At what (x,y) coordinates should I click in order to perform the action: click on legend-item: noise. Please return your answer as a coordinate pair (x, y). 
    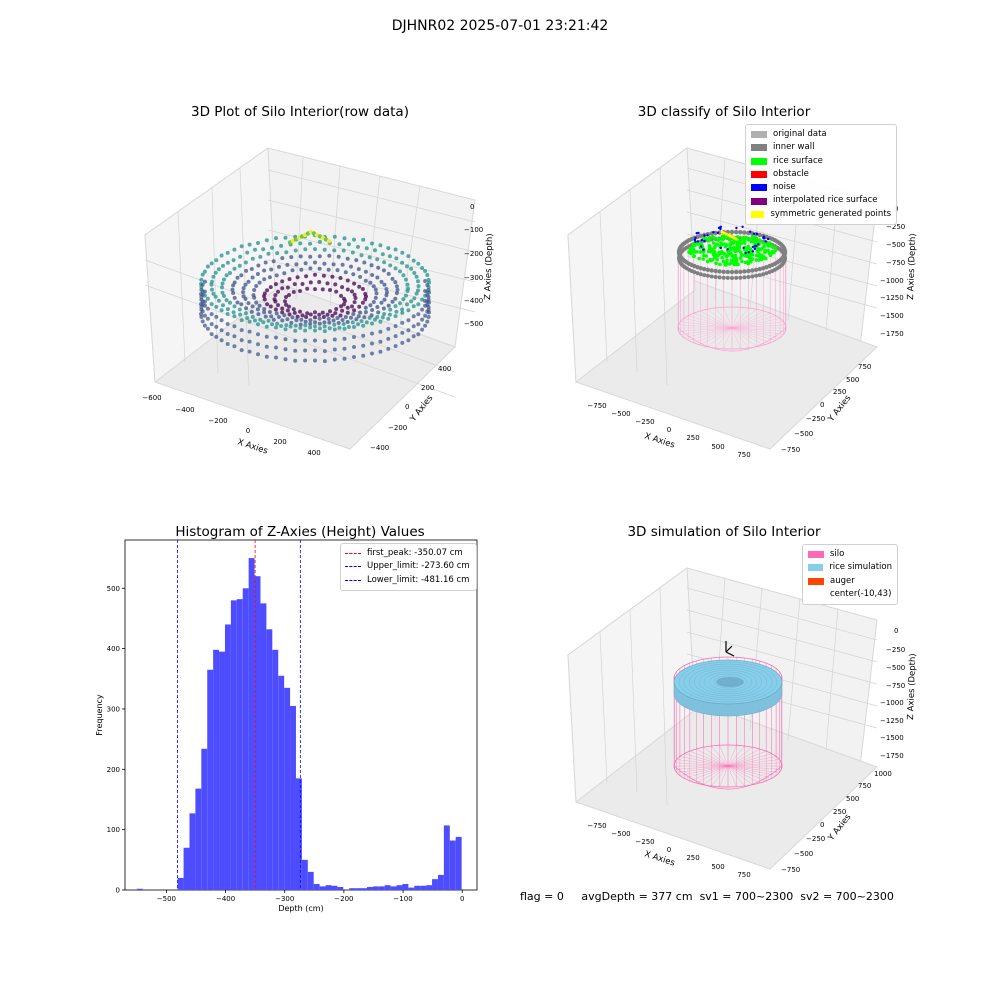
    Looking at the image, I should click on (821, 187).